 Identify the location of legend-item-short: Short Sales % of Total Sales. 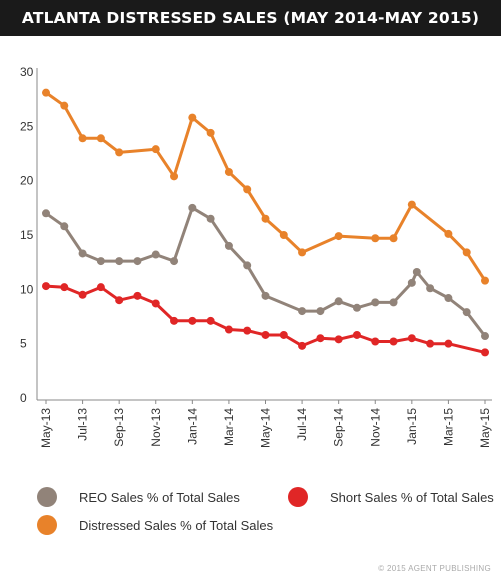
(391, 497).